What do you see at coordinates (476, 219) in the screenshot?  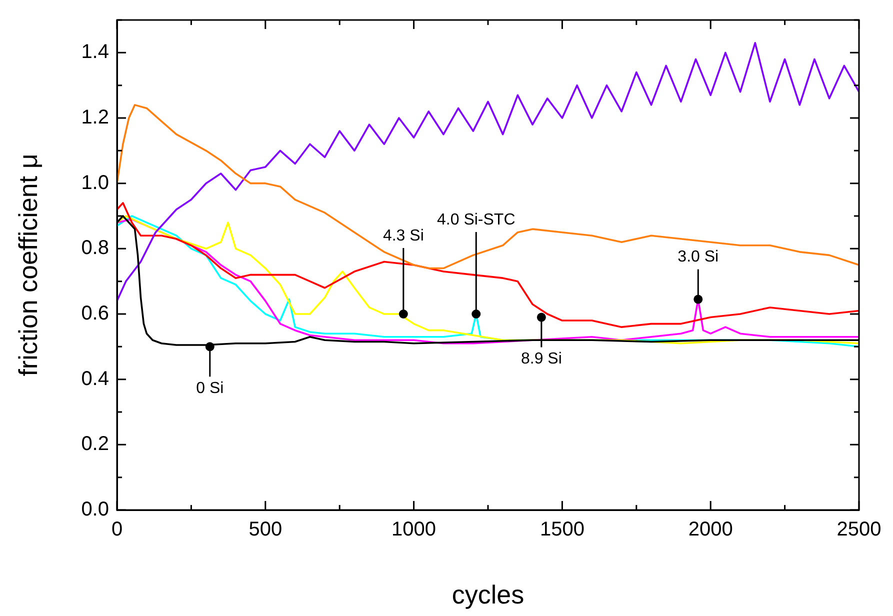 I see `annotation: 4.0 Si-STC` at bounding box center [476, 219].